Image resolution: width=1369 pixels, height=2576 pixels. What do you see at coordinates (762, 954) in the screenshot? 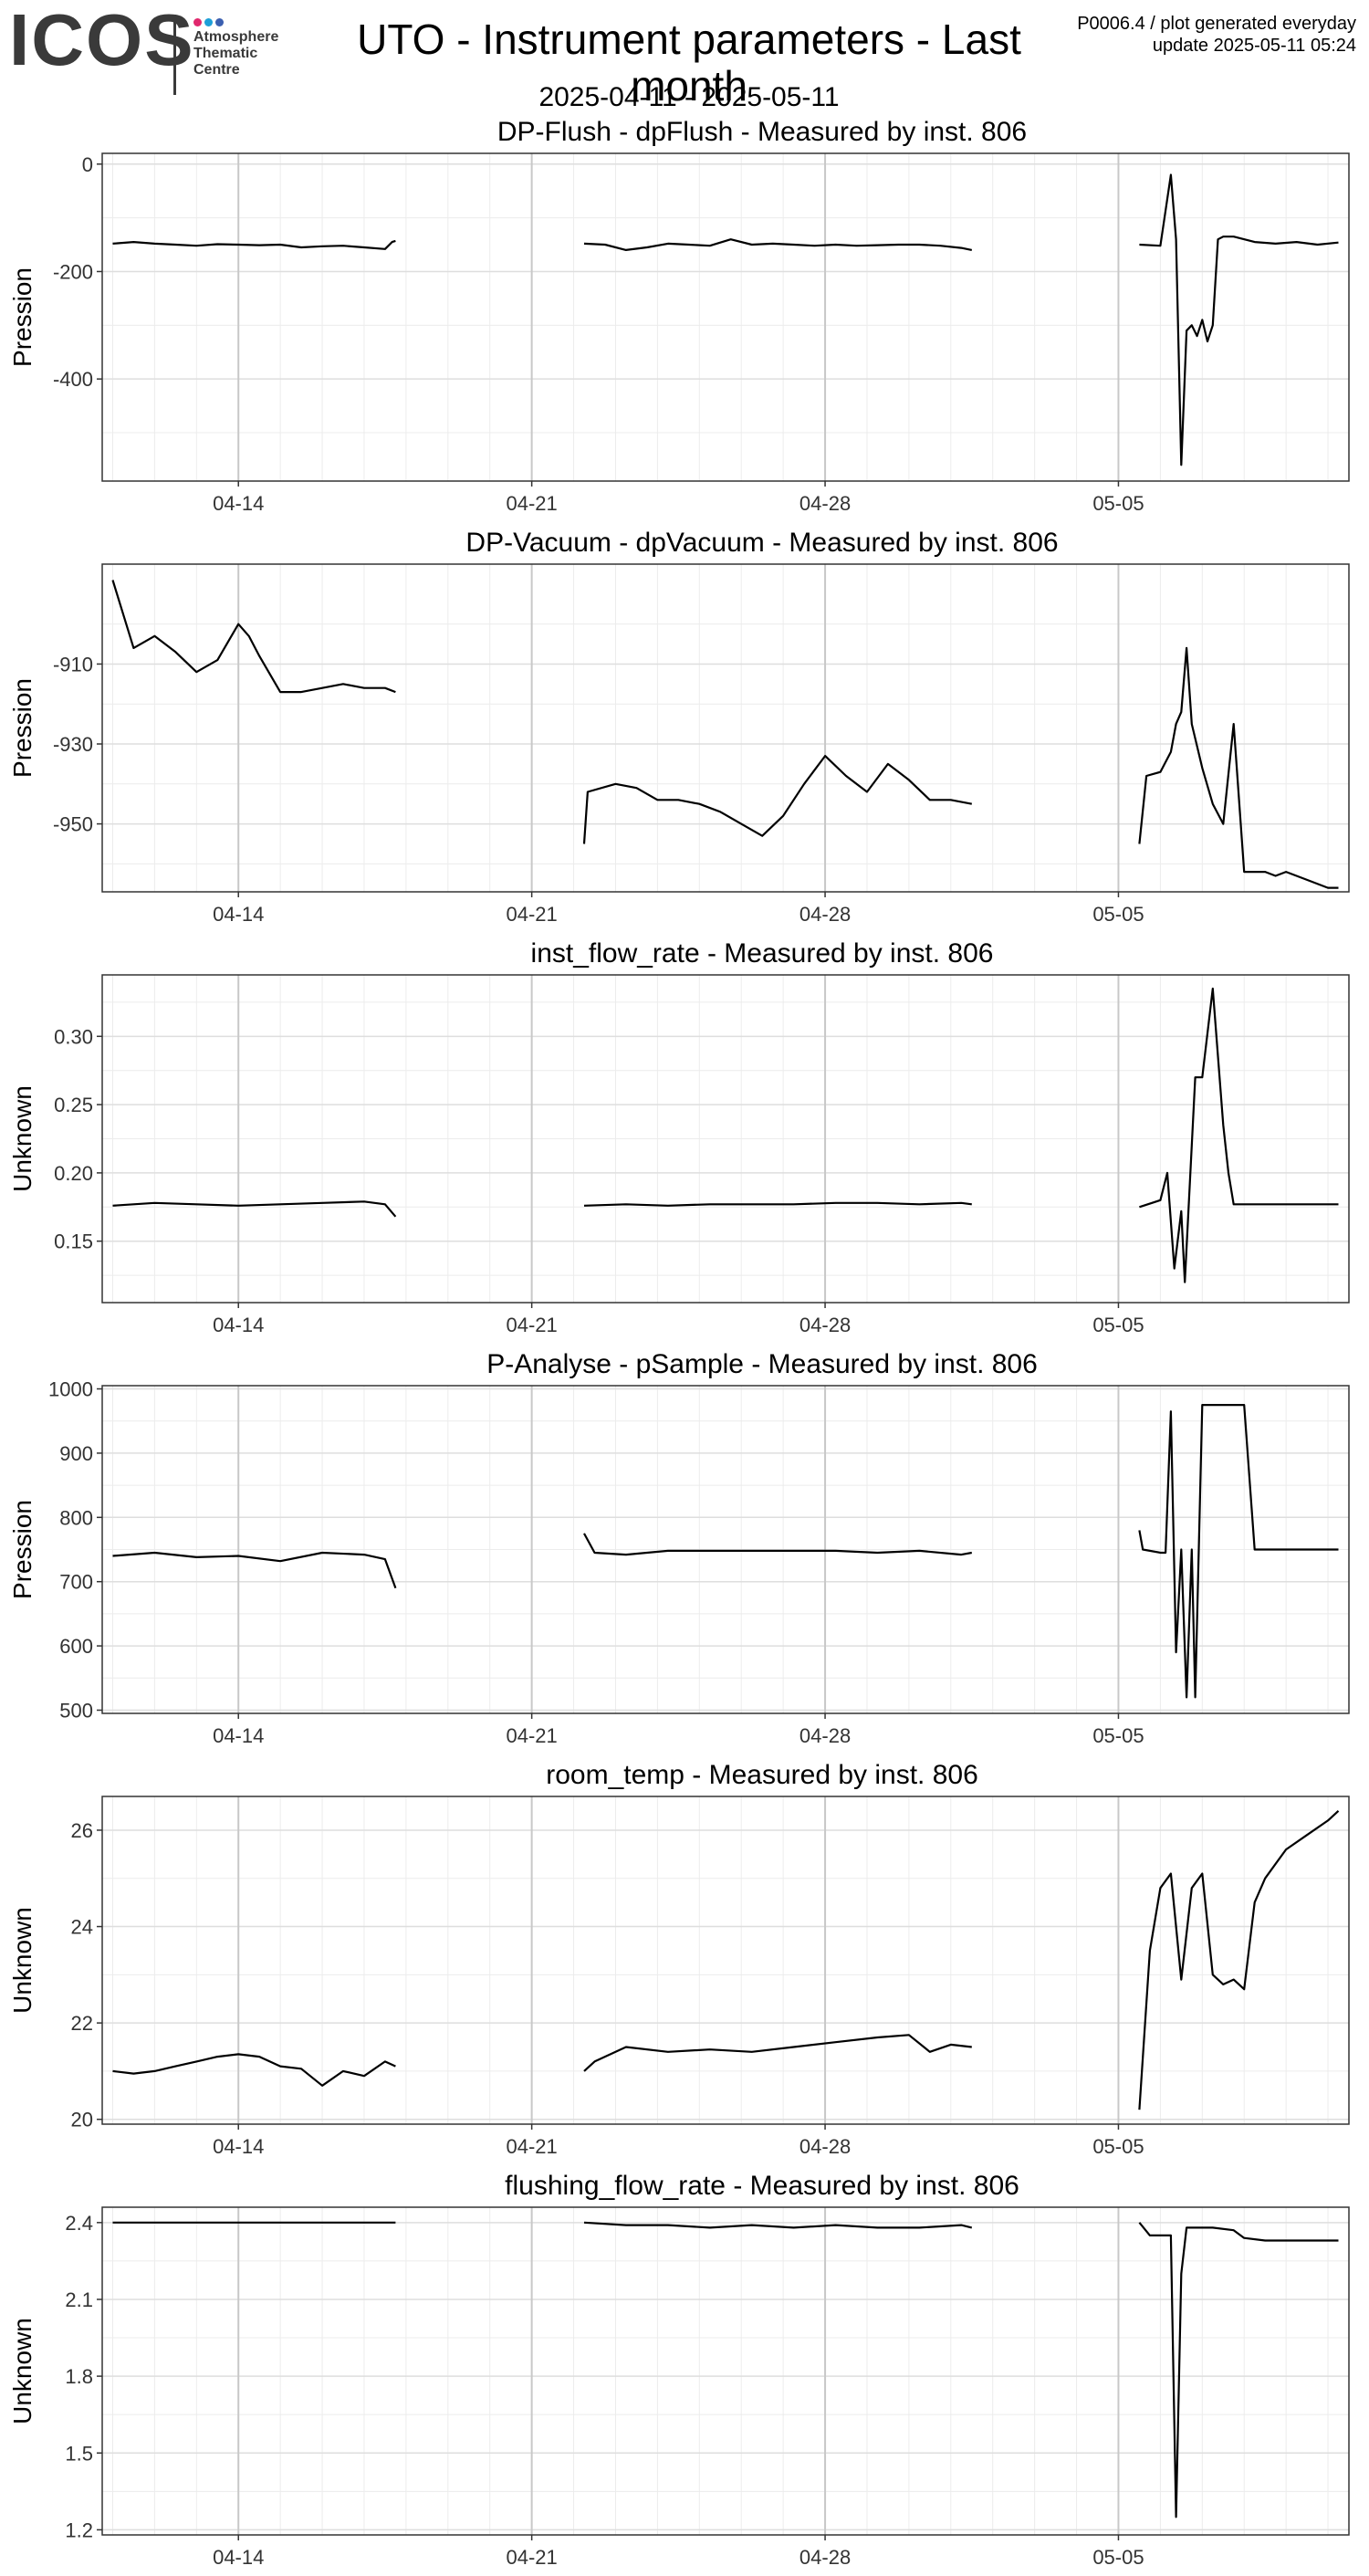
I see `chart-title: inst_flow_rate - Measured by inst. 806` at bounding box center [762, 954].